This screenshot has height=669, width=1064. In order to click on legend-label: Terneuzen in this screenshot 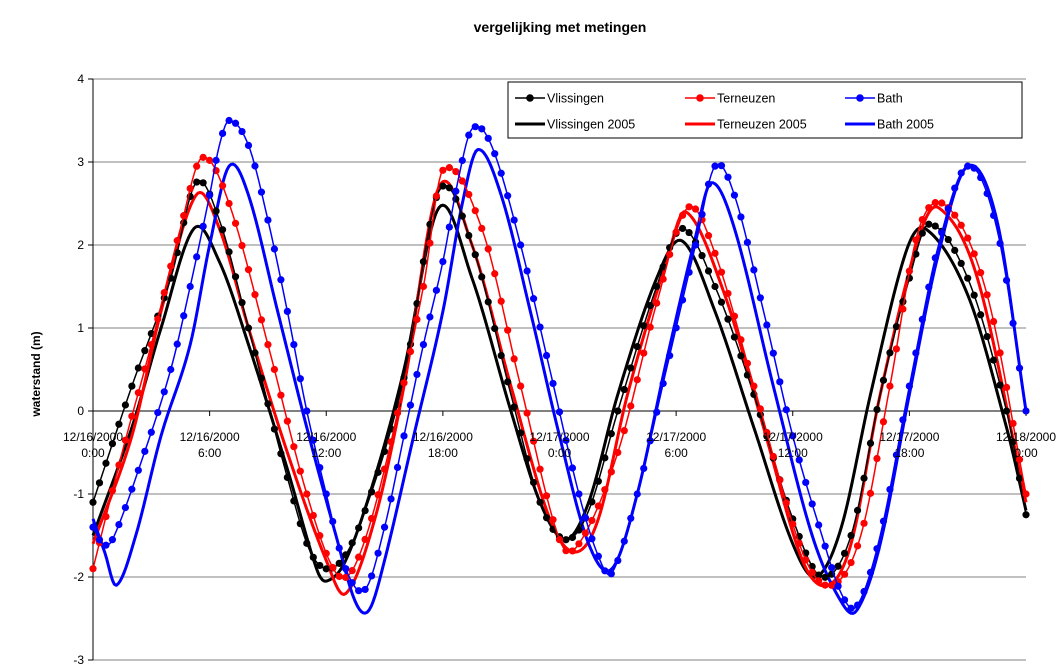, I will do `click(746, 99)`.